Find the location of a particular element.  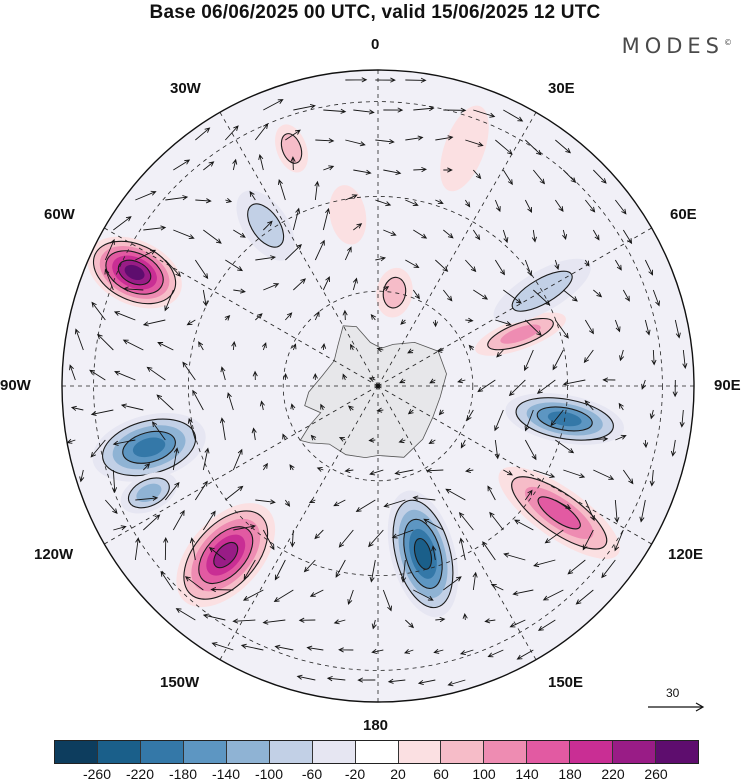

negative-anomaly is located at coordinates (149, 447).